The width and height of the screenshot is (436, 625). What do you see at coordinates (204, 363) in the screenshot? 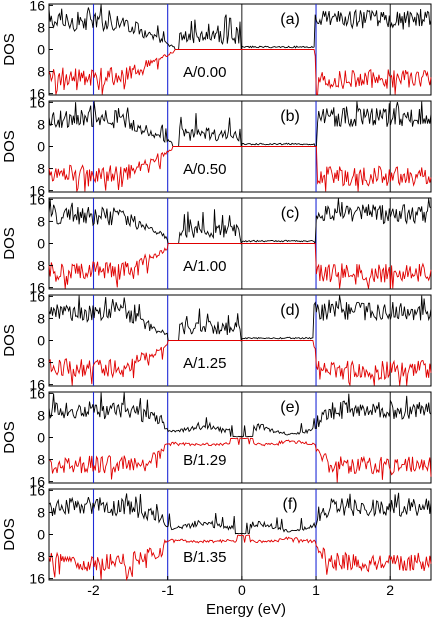
I see `panel-annotation: A/1.25` at bounding box center [204, 363].